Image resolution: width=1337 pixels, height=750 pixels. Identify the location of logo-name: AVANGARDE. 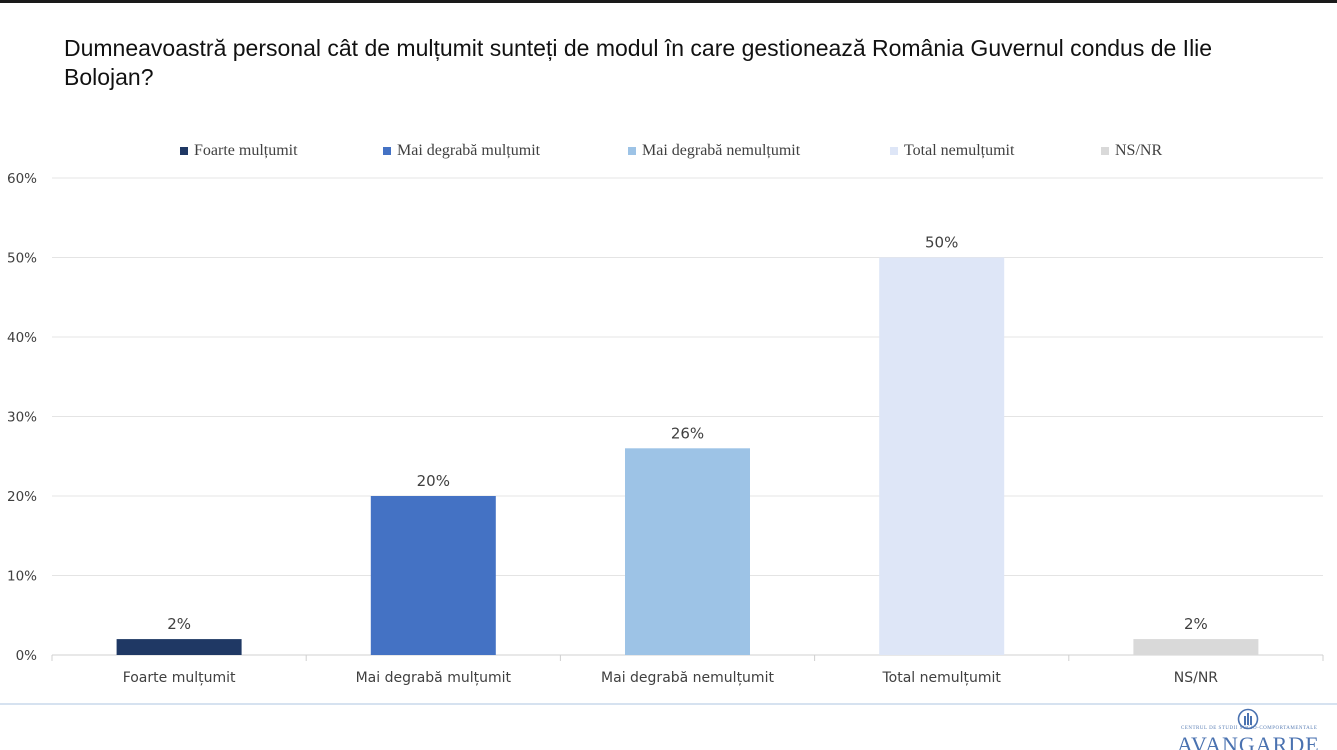
(1248, 741).